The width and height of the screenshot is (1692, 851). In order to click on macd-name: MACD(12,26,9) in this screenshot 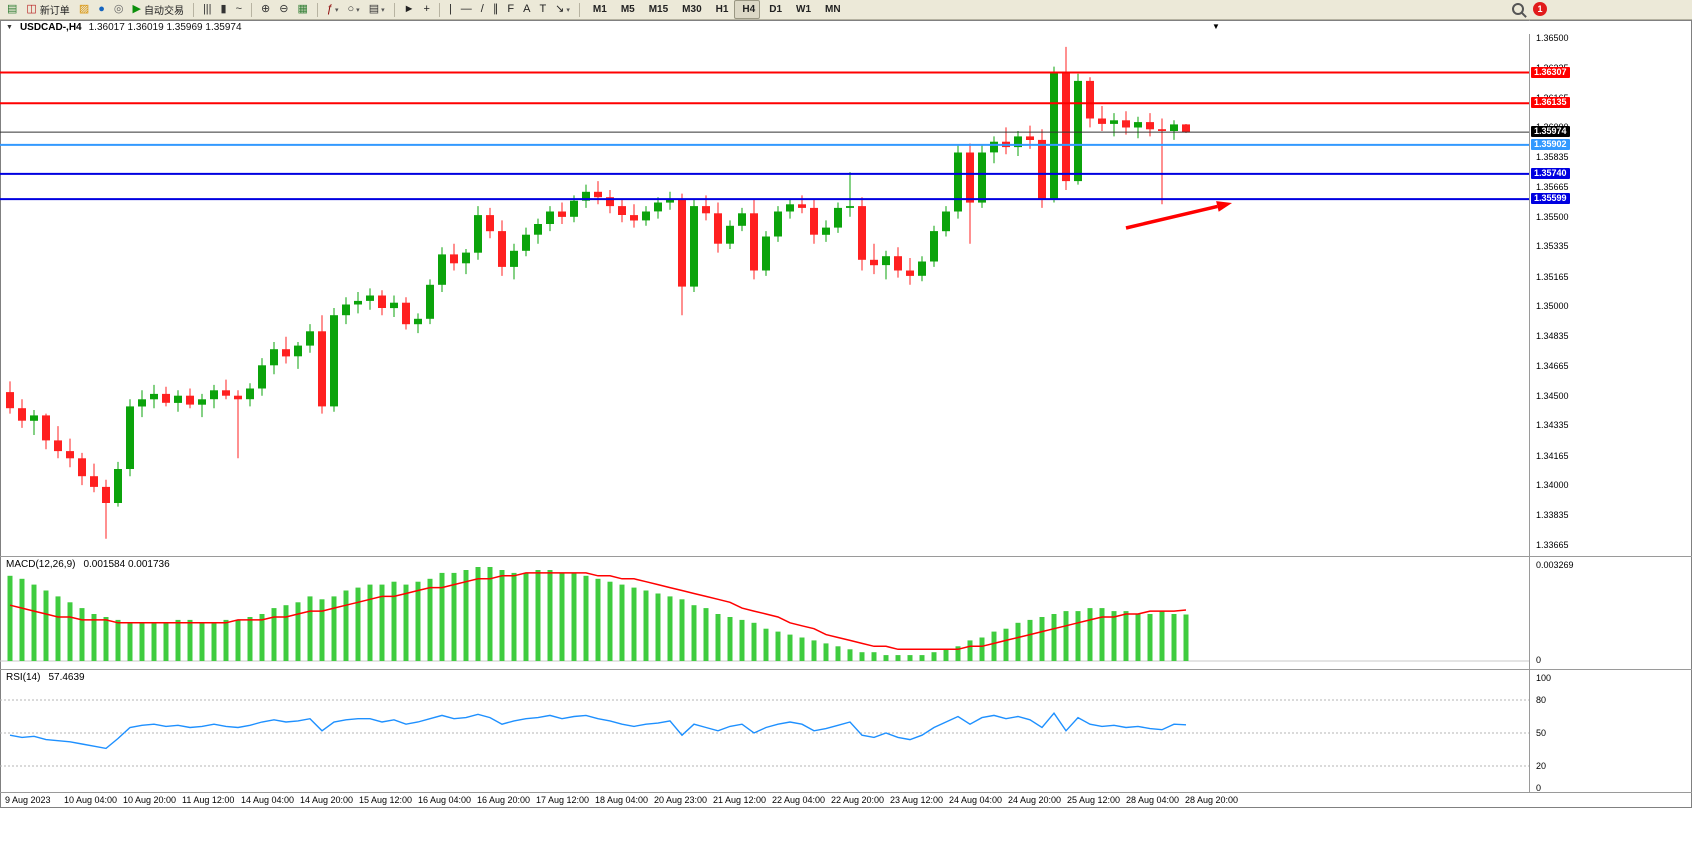, I will do `click(41, 564)`.